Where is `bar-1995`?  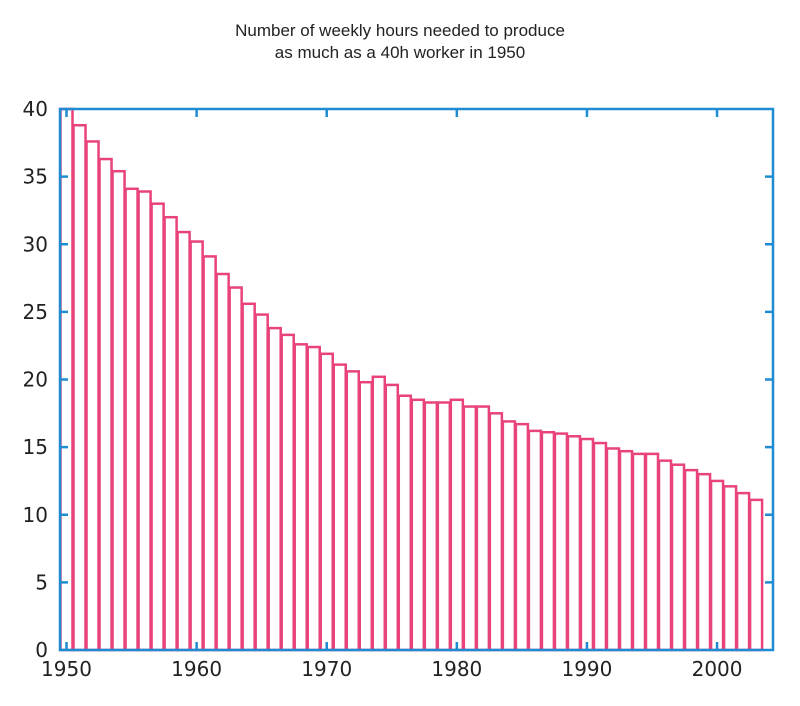 bar-1995 is located at coordinates (652, 552).